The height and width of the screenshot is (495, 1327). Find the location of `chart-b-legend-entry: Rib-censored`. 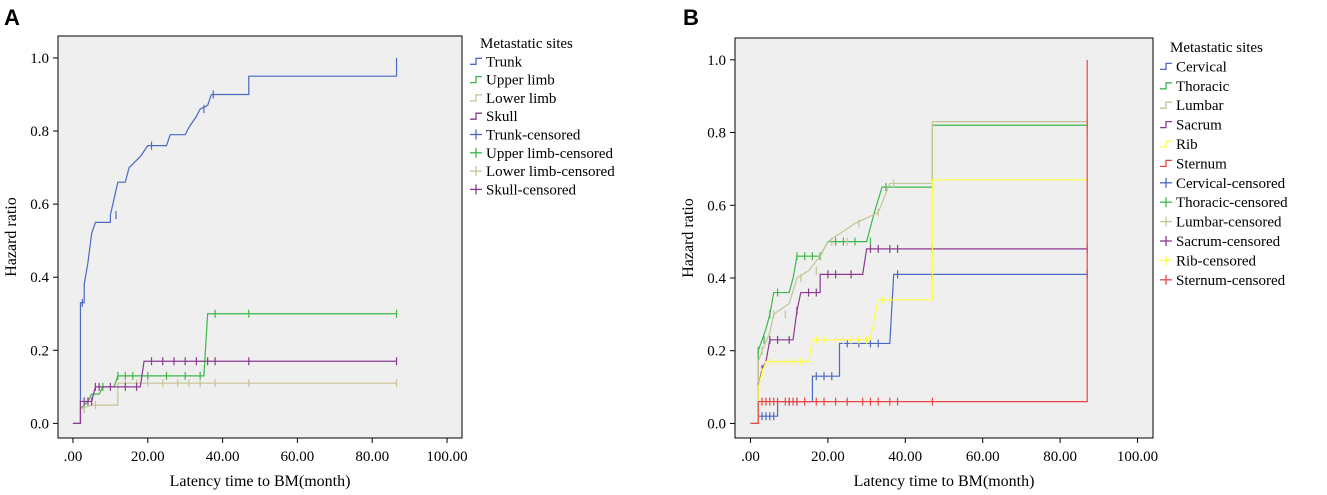

chart-b-legend-entry: Rib-censored is located at coordinates (1216, 261).